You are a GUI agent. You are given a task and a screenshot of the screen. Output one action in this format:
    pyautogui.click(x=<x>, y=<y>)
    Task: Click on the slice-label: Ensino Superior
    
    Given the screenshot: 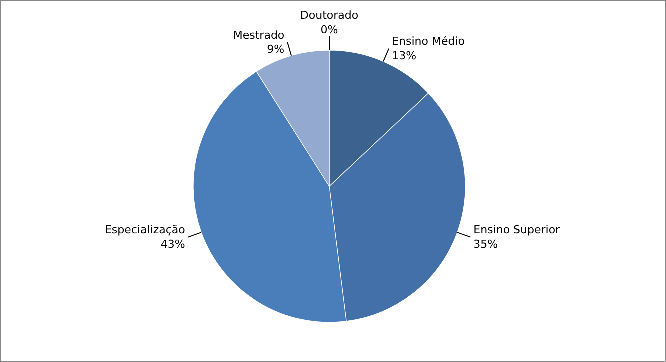 What is the action you would take?
    pyautogui.click(x=517, y=230)
    